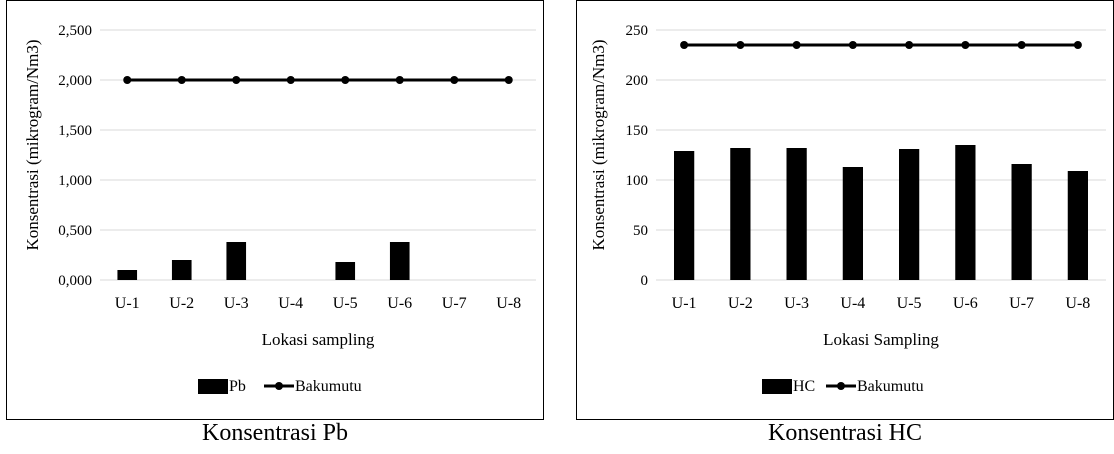  Describe the element at coordinates (845, 433) in the screenshot. I see `caption-hc: Konsentrasi HC` at that location.